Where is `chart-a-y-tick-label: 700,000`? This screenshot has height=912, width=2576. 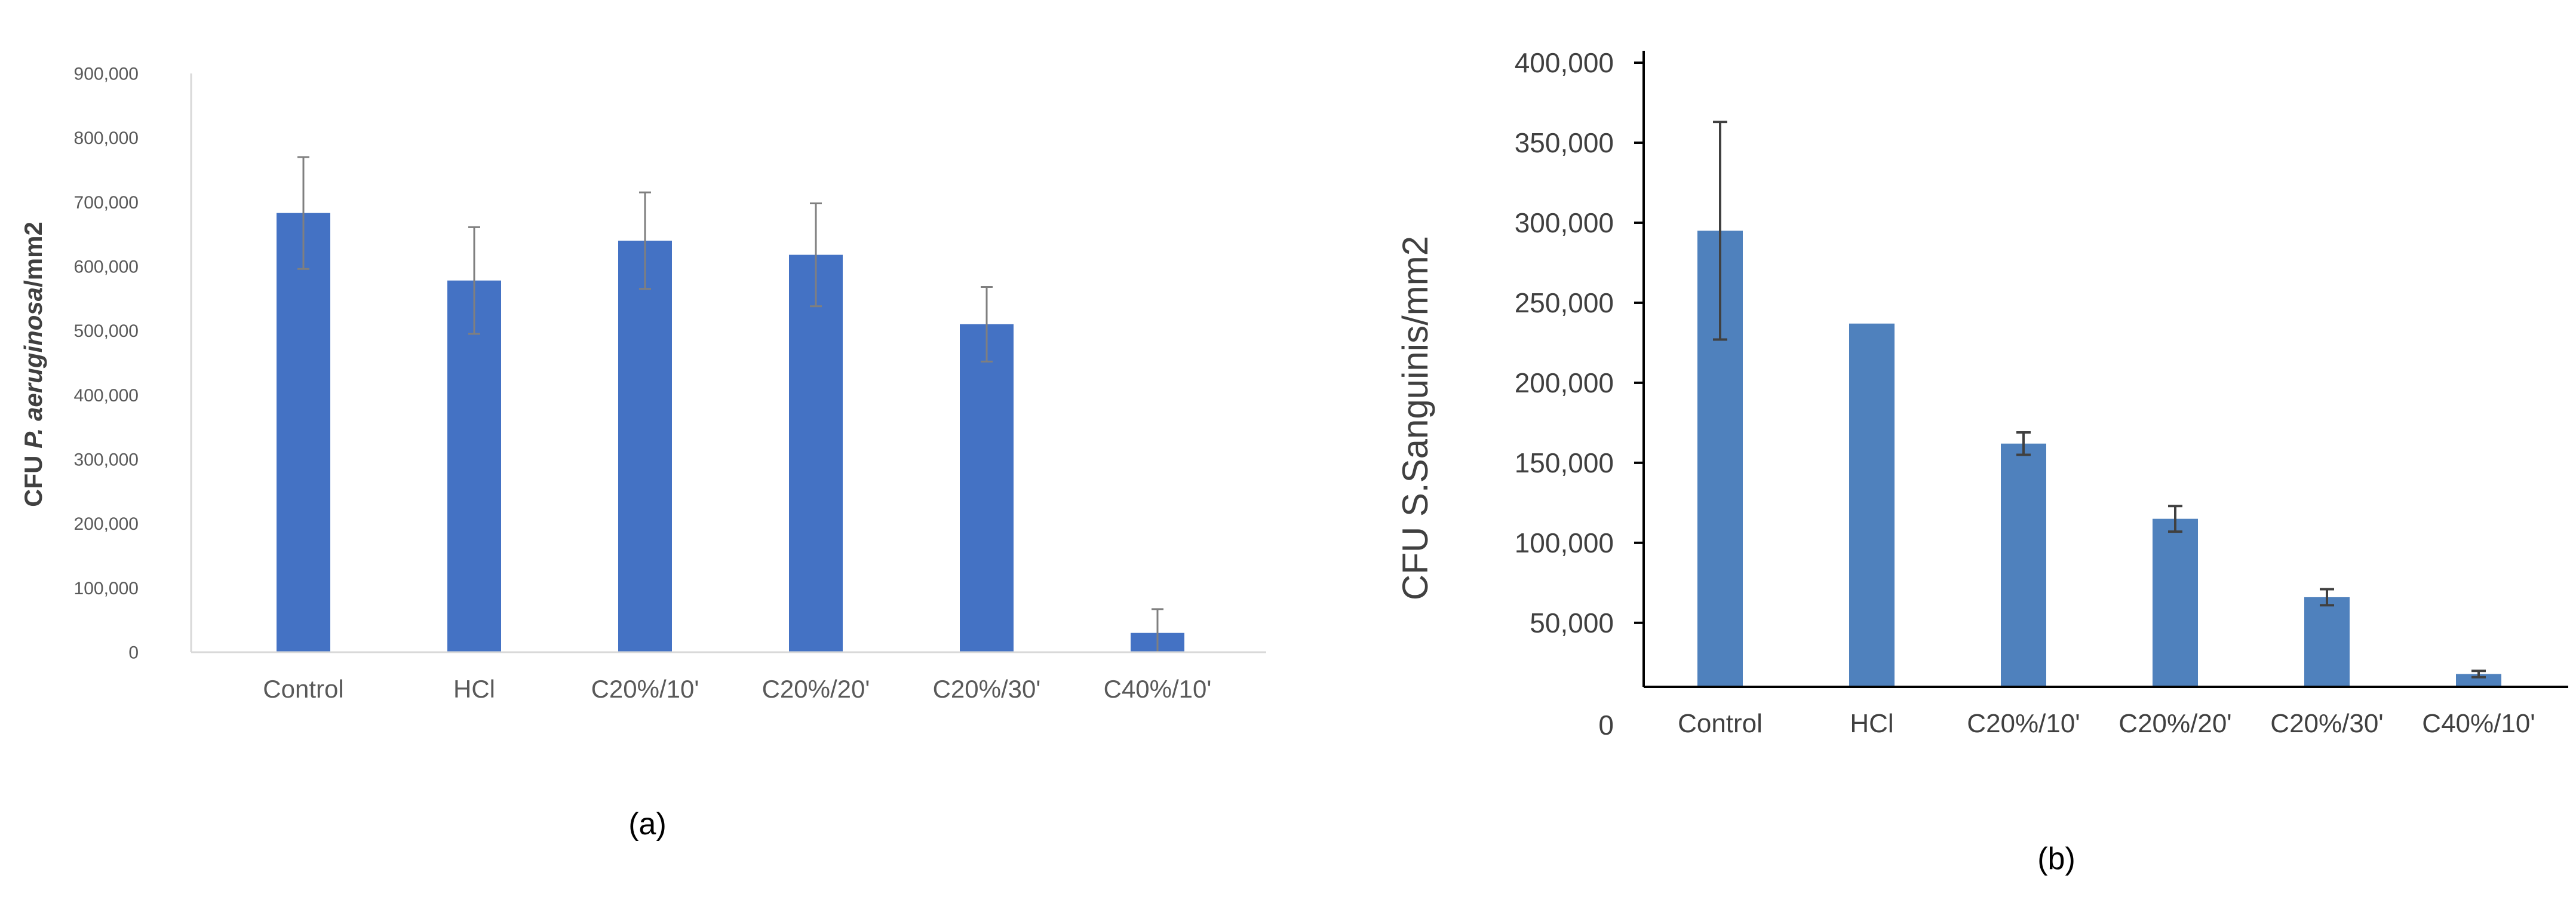 chart-a-y-tick-label: 700,000 is located at coordinates (106, 203).